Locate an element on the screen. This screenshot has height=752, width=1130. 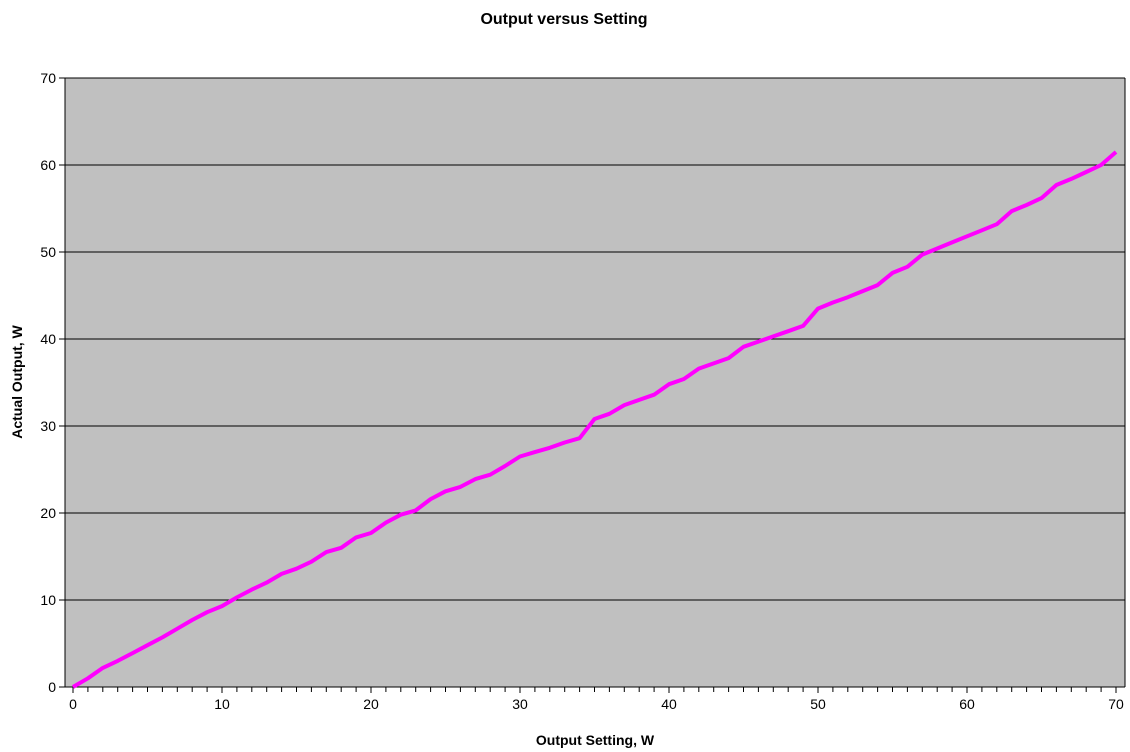
y-tick-label: 60 is located at coordinates (48, 165).